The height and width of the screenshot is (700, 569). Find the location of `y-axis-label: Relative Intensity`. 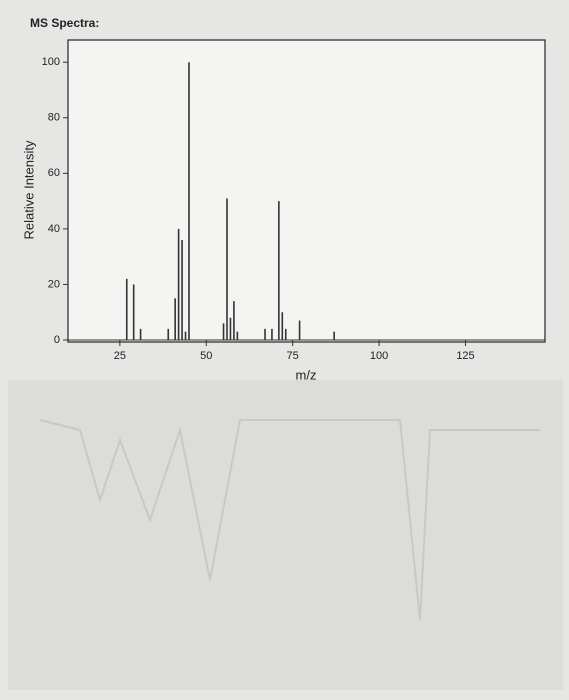

y-axis-label: Relative Intensity is located at coordinates (28, 189).